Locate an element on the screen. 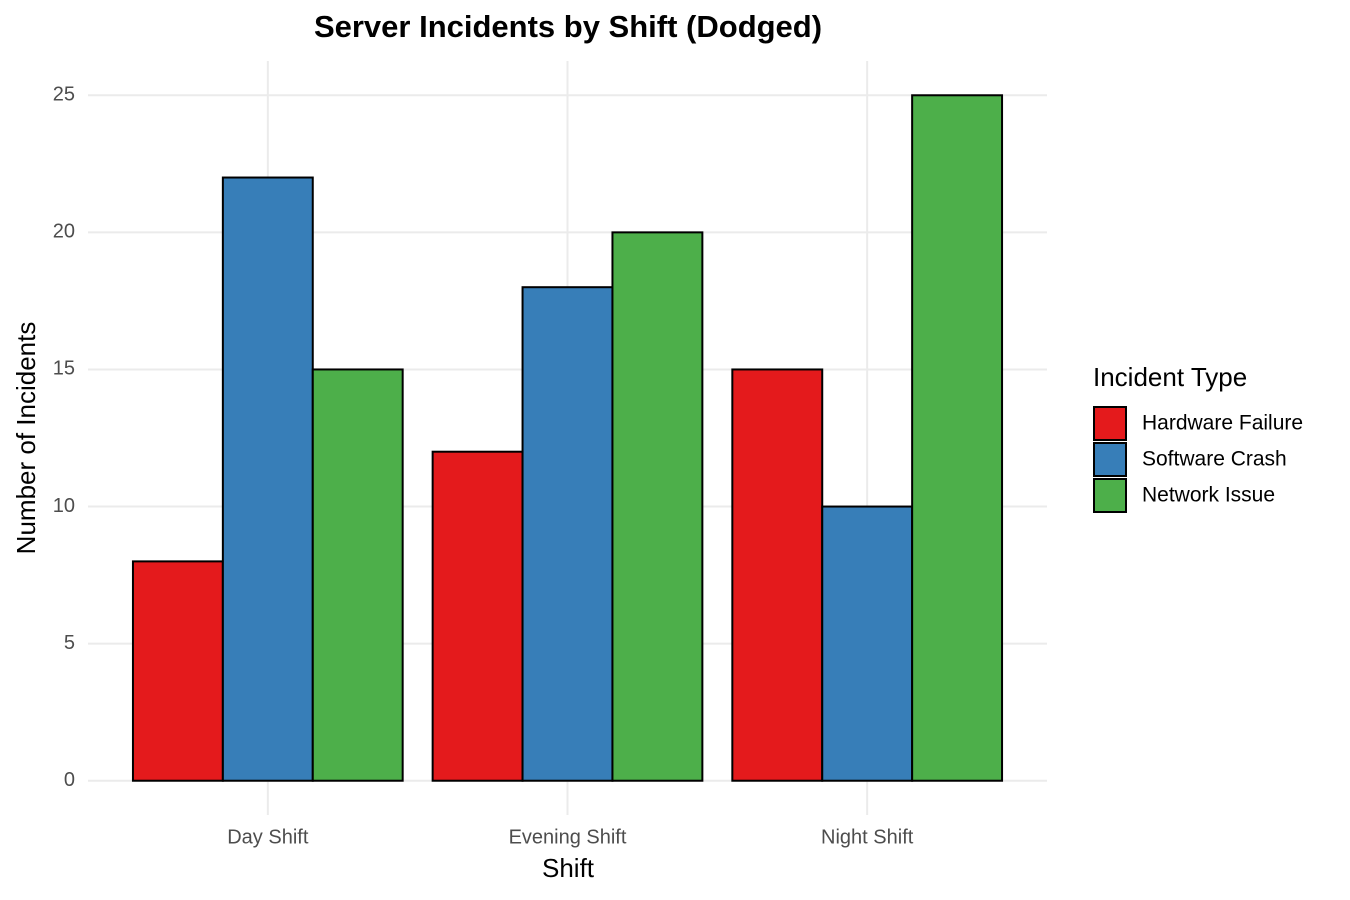  legend-title: Incident Type is located at coordinates (1170, 377).